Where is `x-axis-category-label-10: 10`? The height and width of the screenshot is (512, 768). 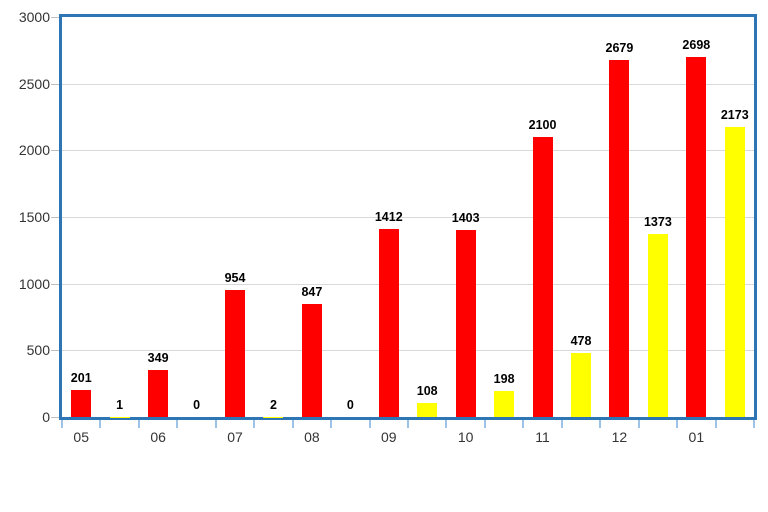
x-axis-category-label-10: 10 is located at coordinates (465, 437).